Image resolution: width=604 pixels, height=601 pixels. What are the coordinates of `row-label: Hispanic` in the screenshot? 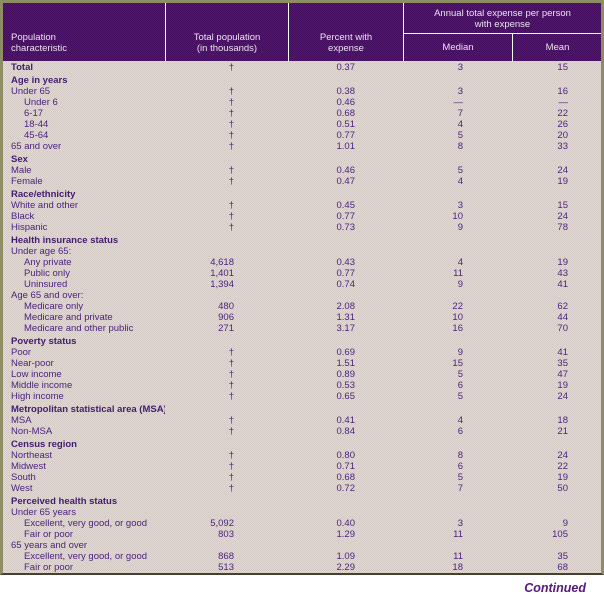 It's located at (29, 227).